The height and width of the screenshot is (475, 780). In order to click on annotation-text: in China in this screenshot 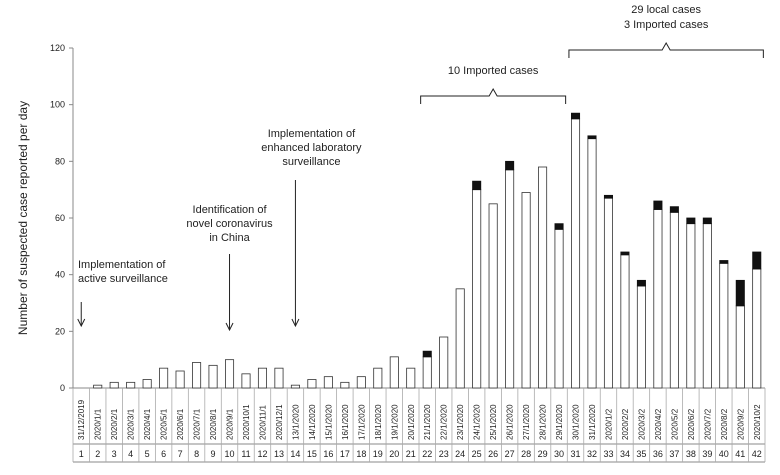, I will do `click(229, 238)`.